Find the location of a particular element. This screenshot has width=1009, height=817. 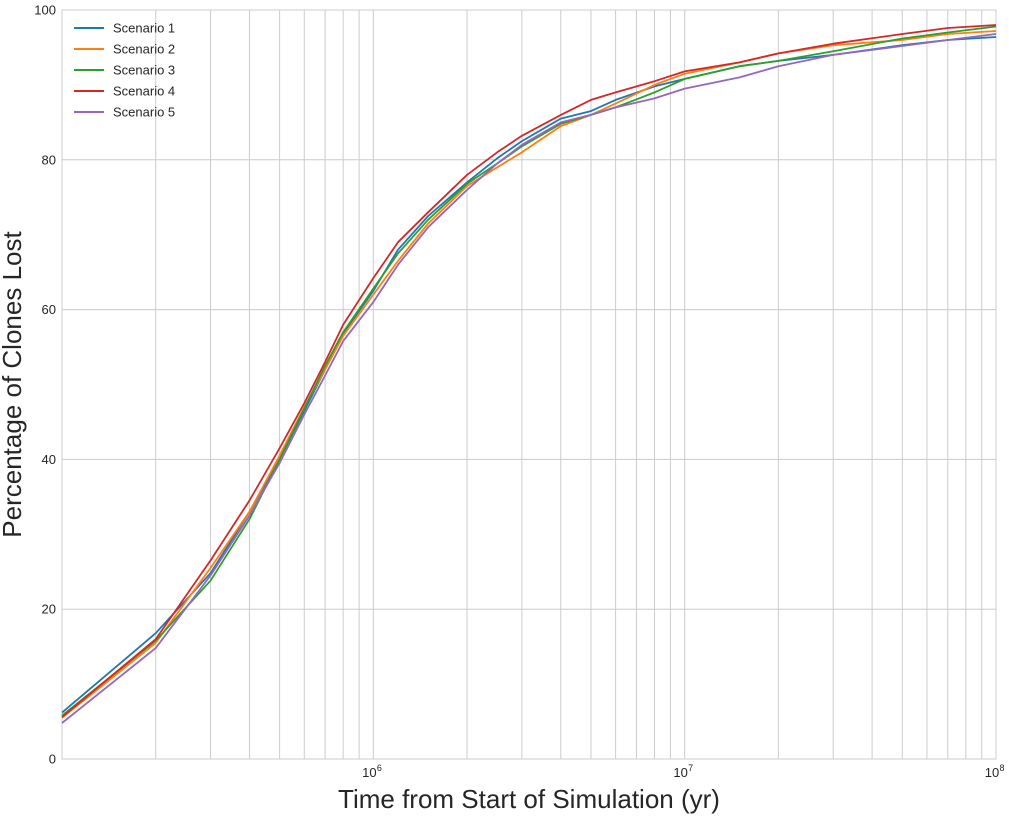

legend-label: Scenario 4 is located at coordinates (144, 91).